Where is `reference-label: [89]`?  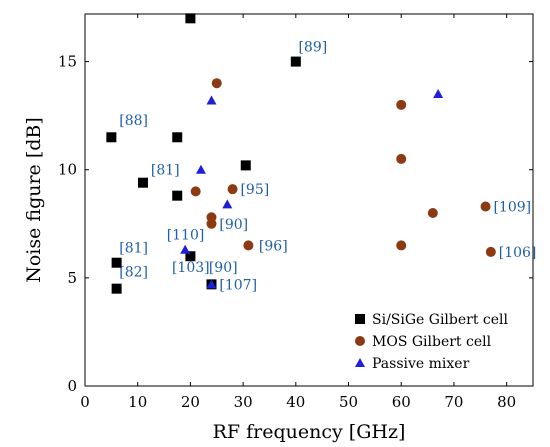
reference-label: [89] is located at coordinates (312, 47).